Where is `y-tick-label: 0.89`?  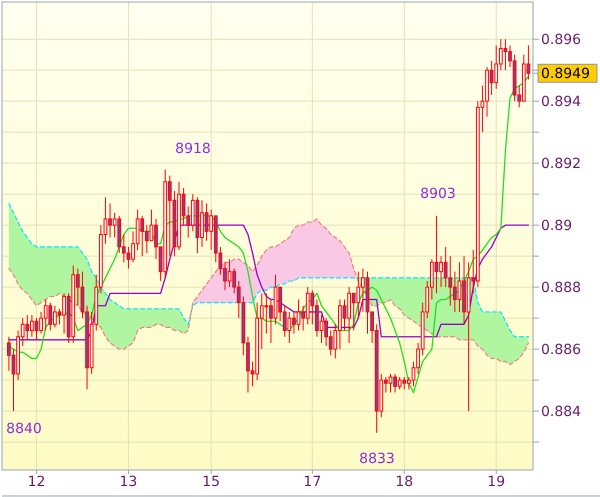
y-tick-label: 0.89 is located at coordinates (556, 226).